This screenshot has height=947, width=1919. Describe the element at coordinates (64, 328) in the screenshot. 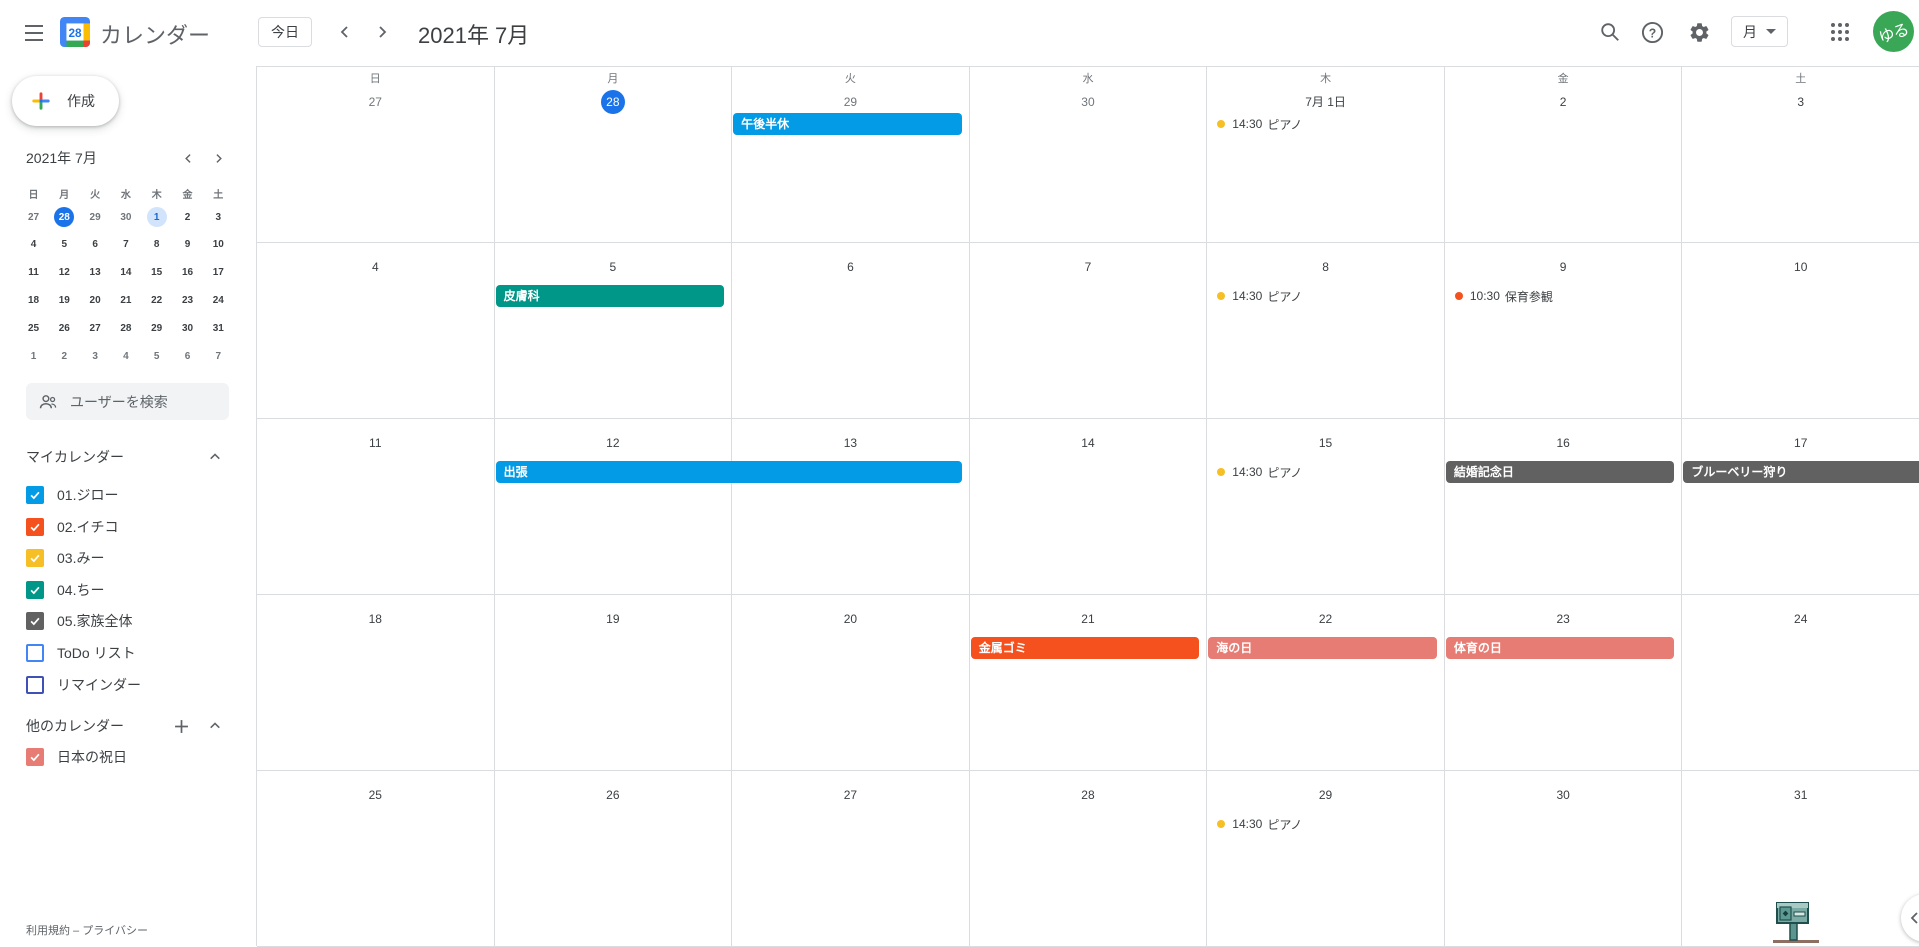

I see `mini-cal-day: 26` at that location.